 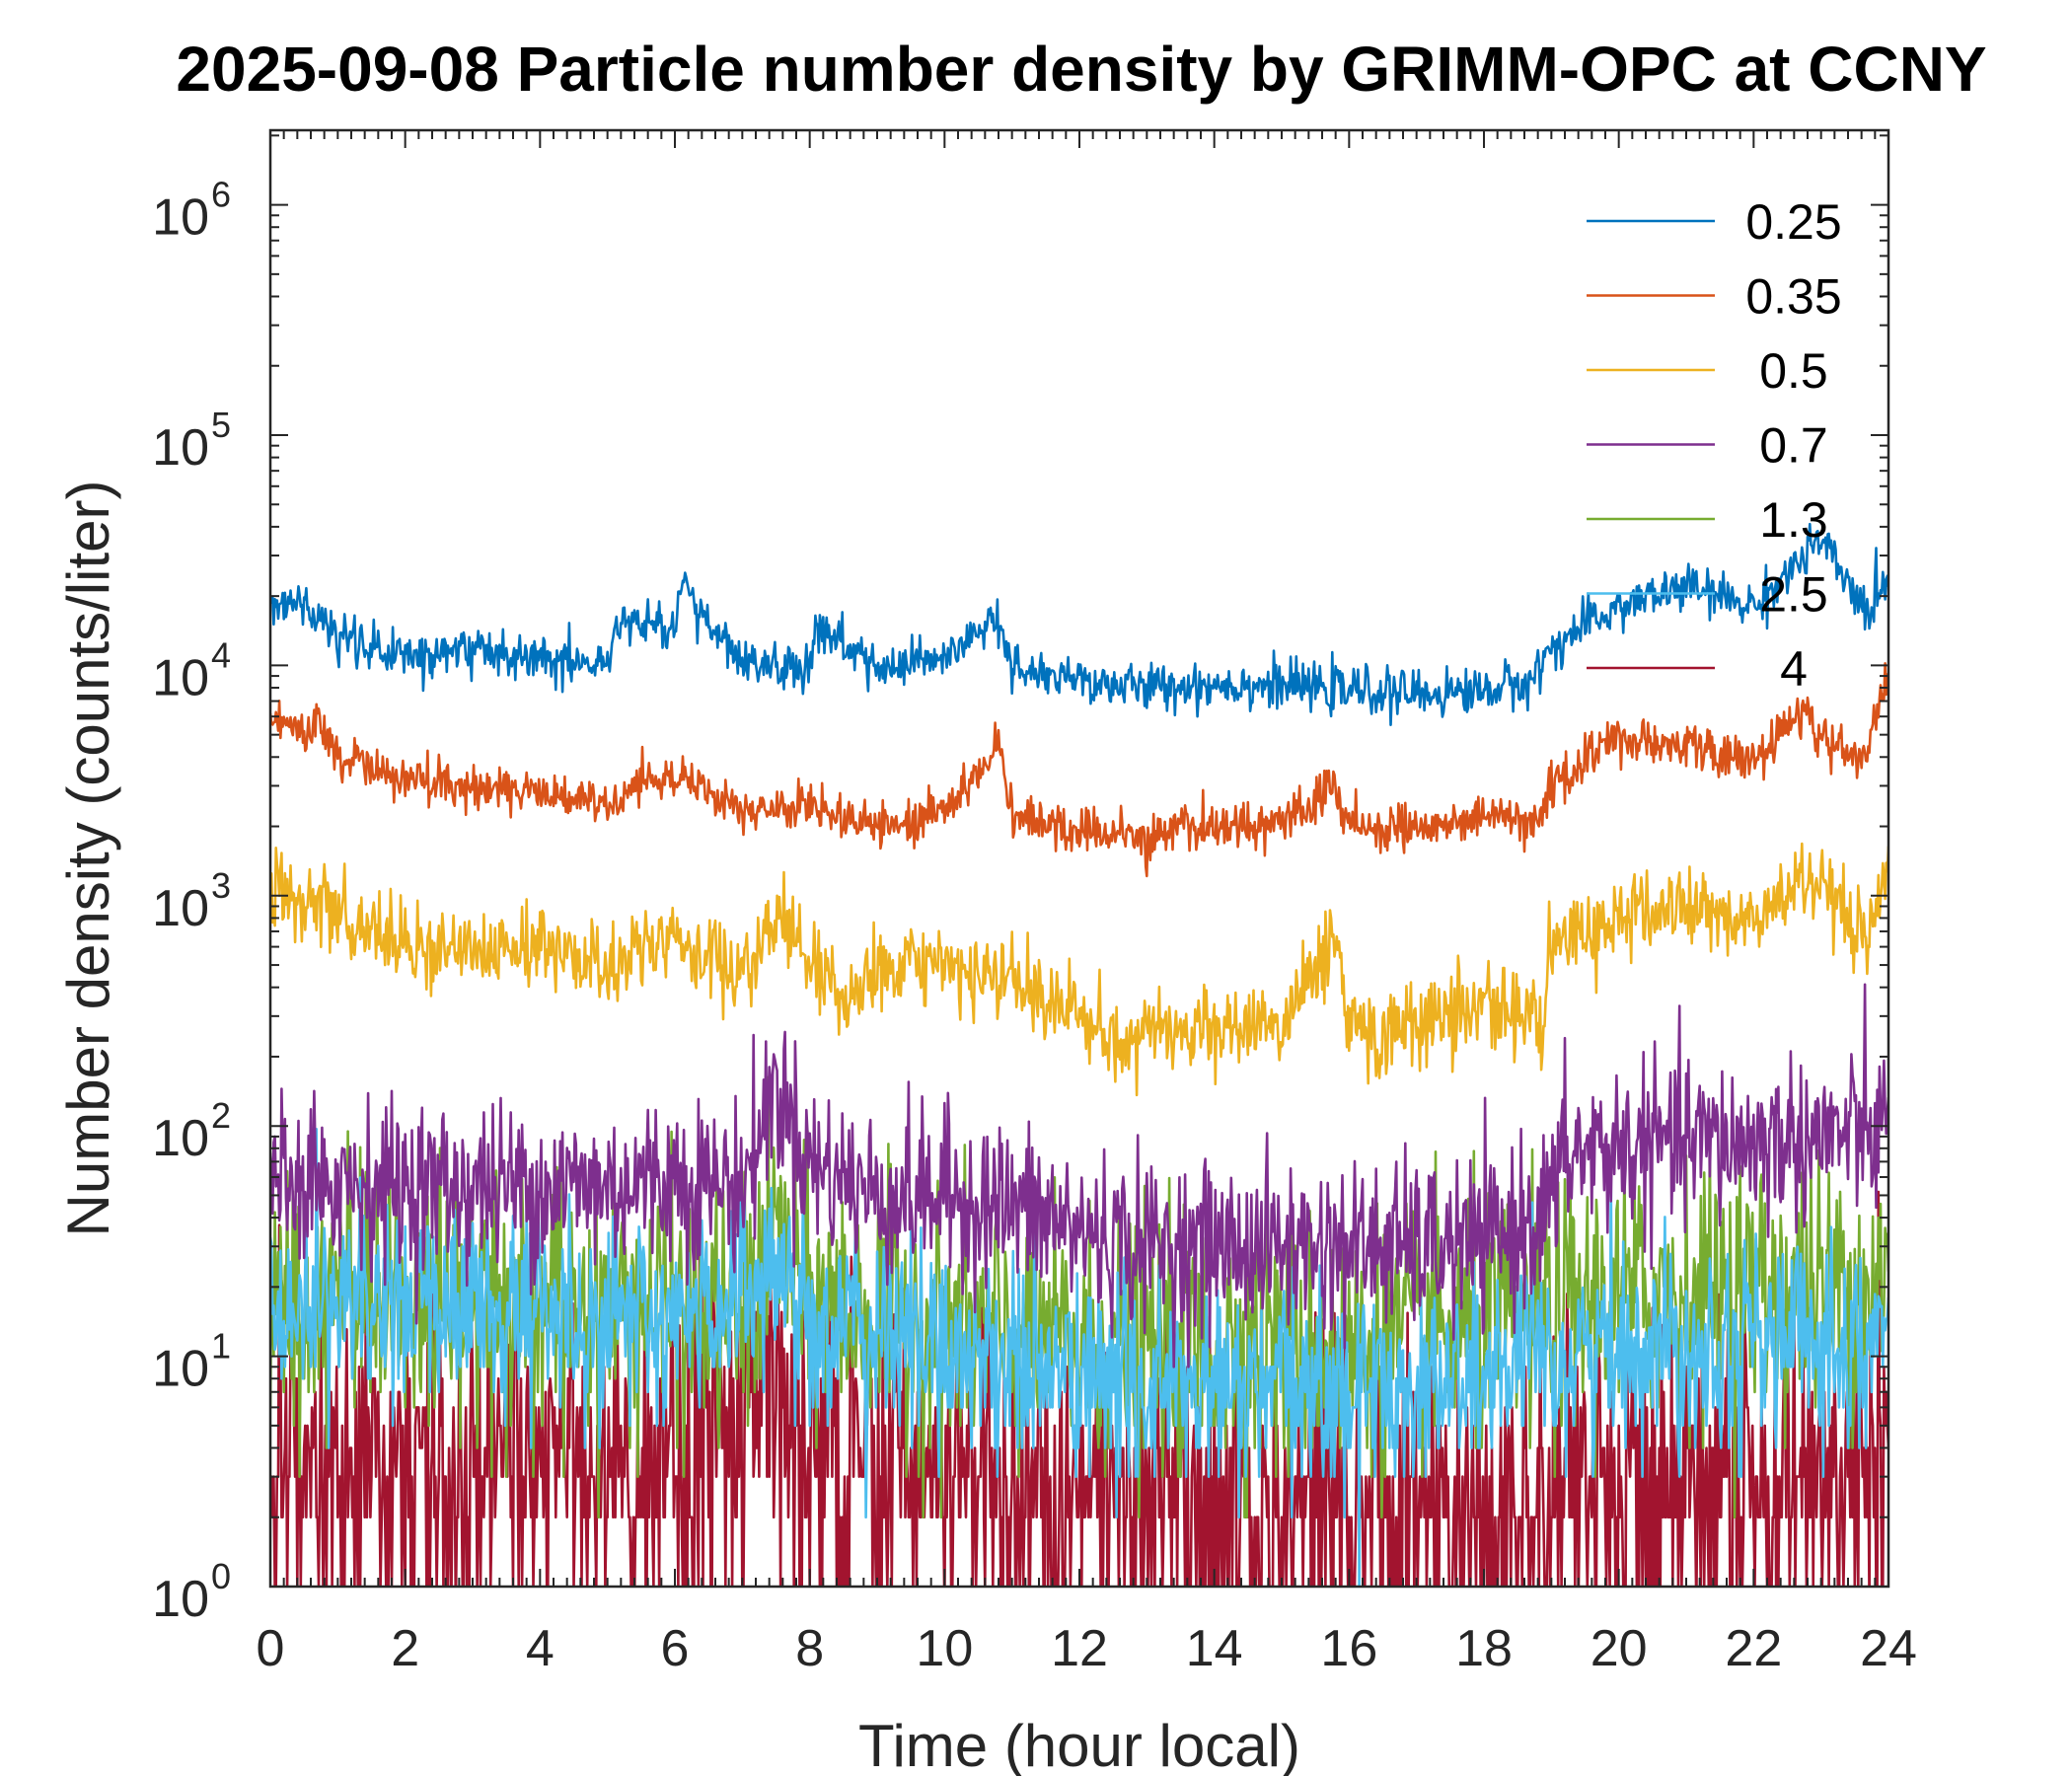 I want to click on legend-label: 0.5, so click(x=1794, y=371).